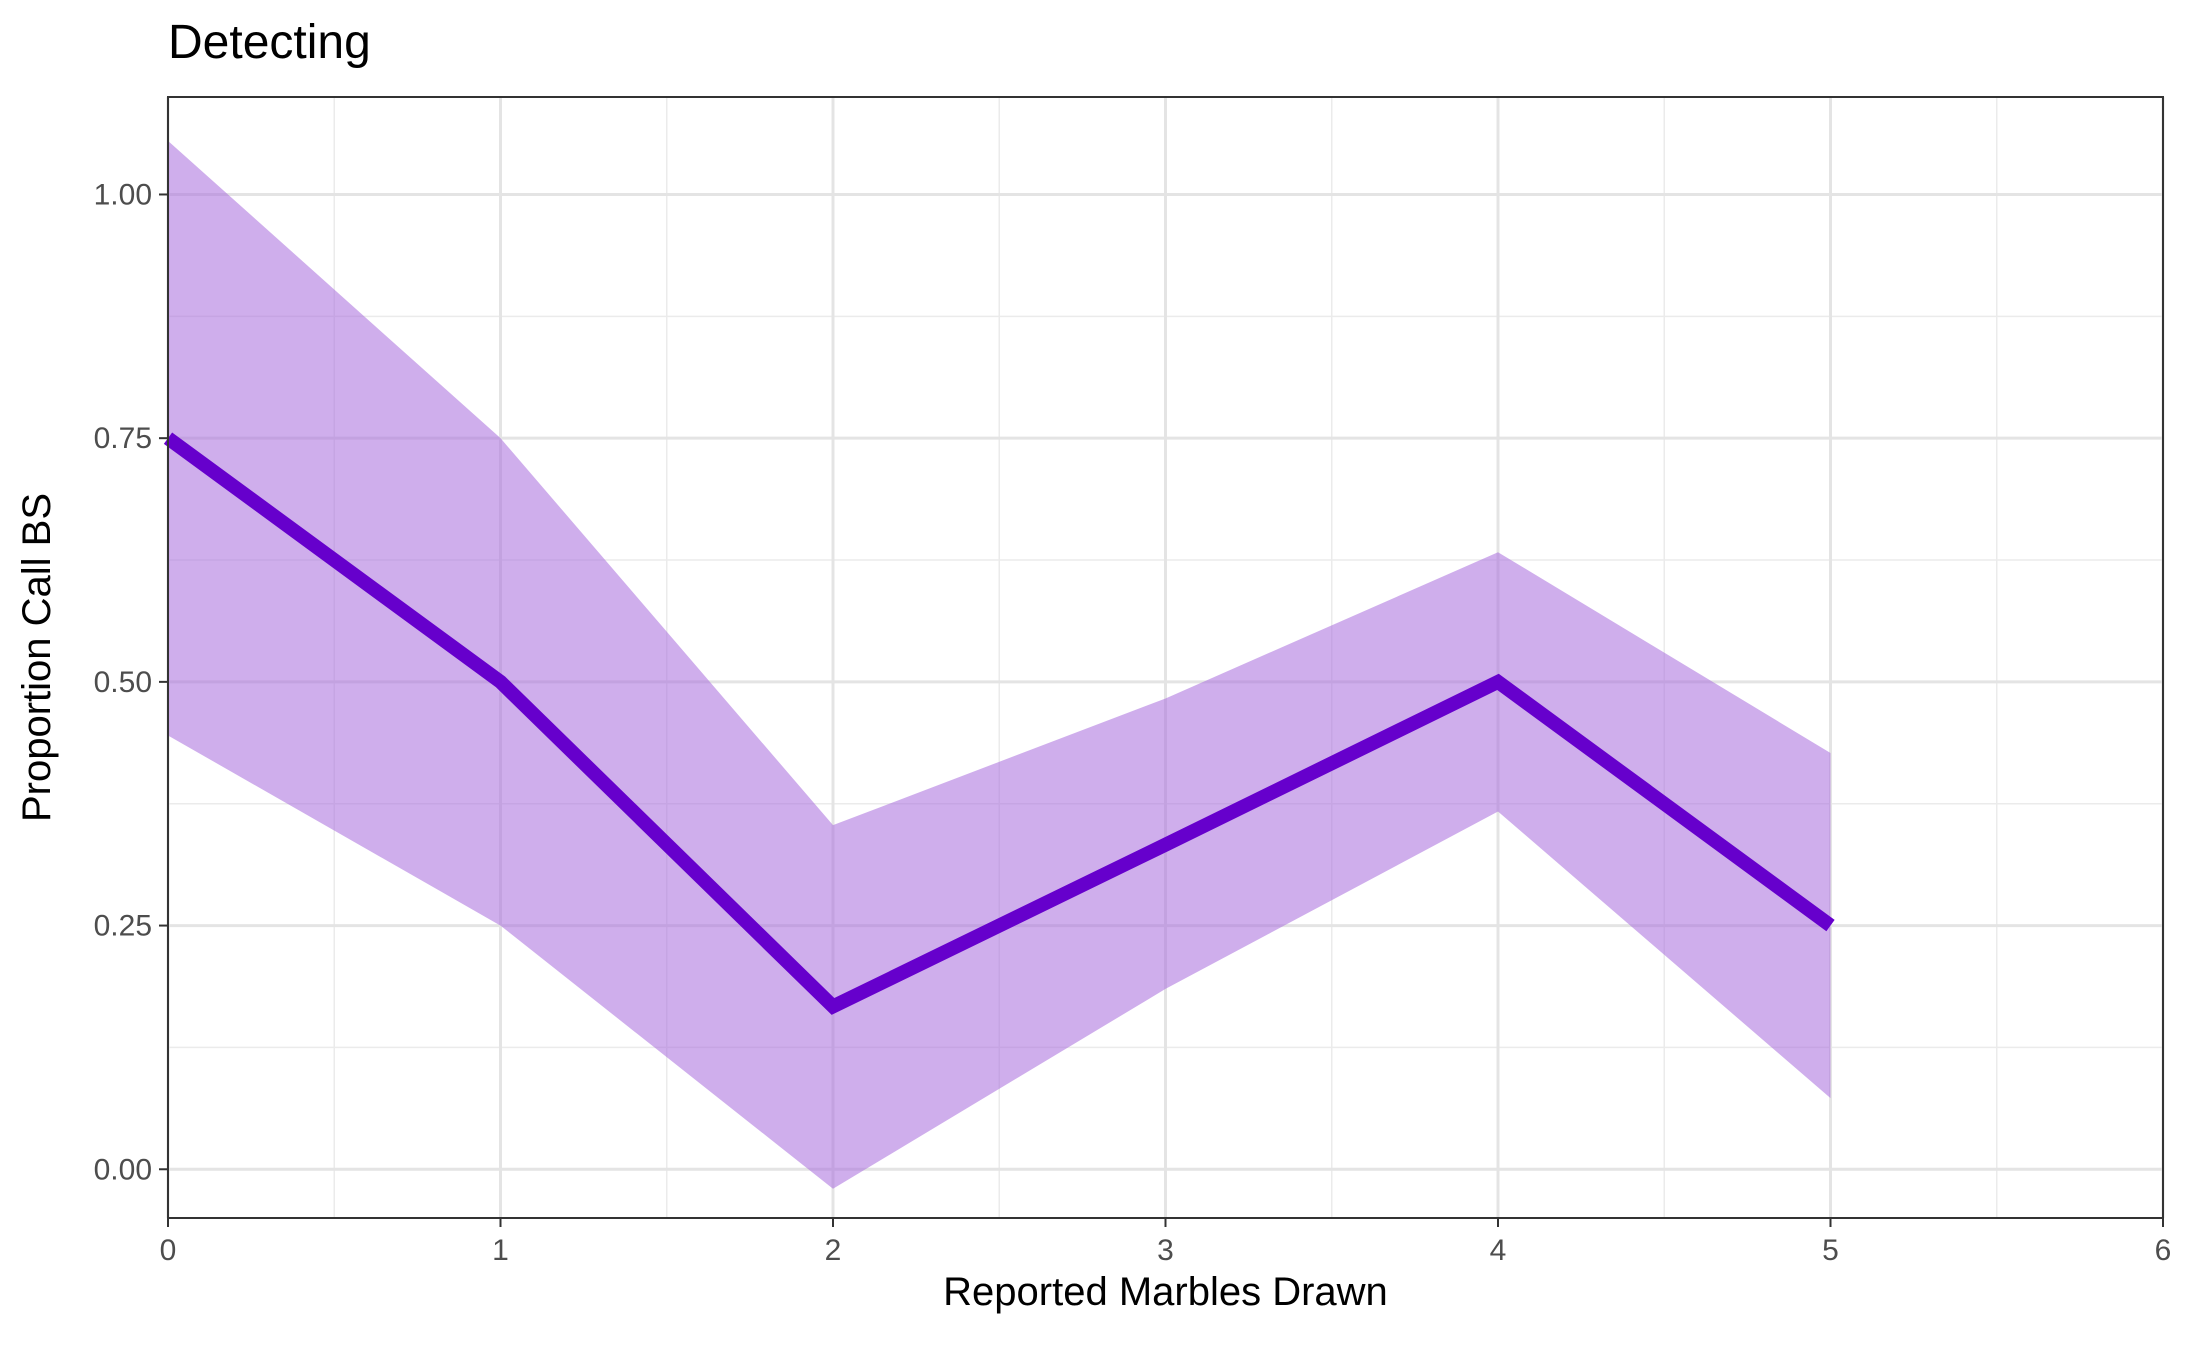 This screenshot has height=1351, width=2187. What do you see at coordinates (500, 1250) in the screenshot?
I see `x-tick-label: 1` at bounding box center [500, 1250].